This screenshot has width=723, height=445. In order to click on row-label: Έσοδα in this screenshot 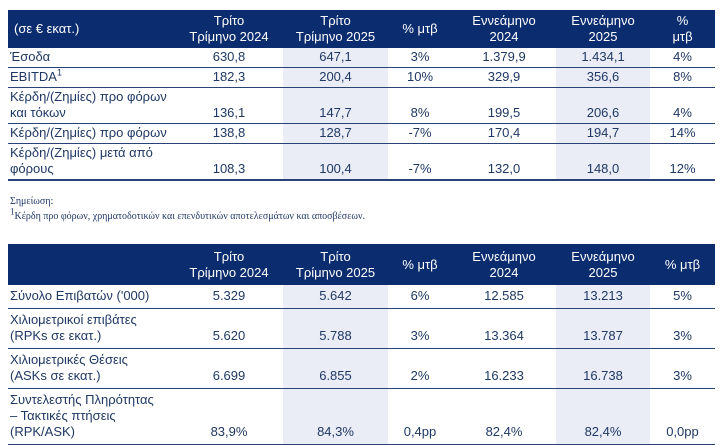, I will do `click(30, 56)`.